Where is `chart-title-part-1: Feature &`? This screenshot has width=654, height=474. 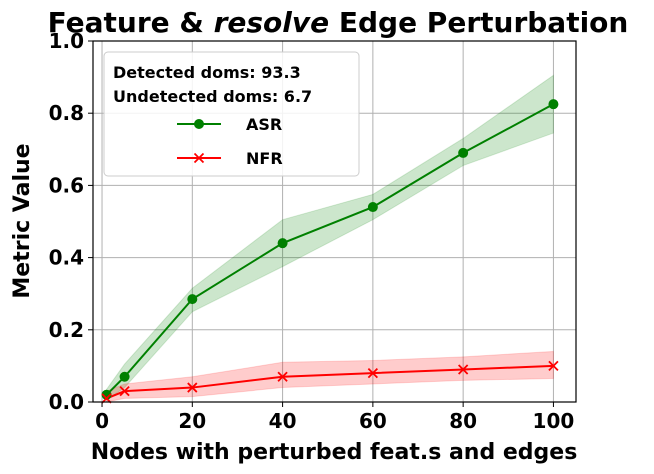 chart-title-part-1: Feature & is located at coordinates (131, 22).